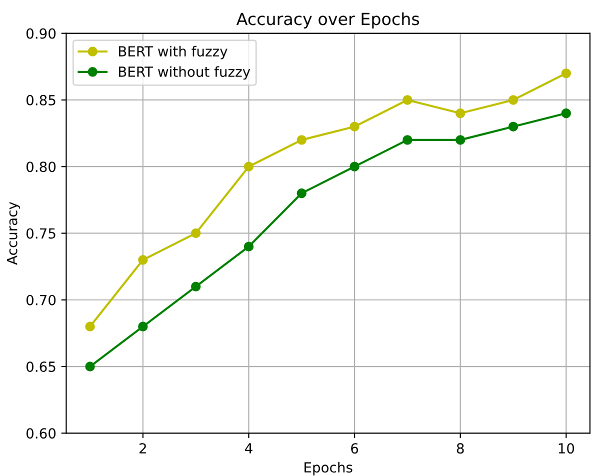 Image resolution: width=602 pixels, height=476 pixels. What do you see at coordinates (173, 53) in the screenshot?
I see `legend-label: BERT with fuzzy` at bounding box center [173, 53].